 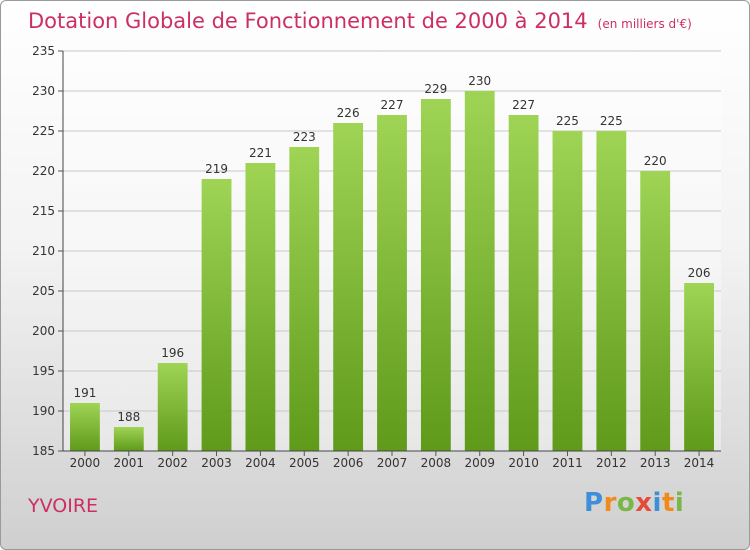 What do you see at coordinates (172, 353) in the screenshot?
I see `bar-value-label: 196` at bounding box center [172, 353].